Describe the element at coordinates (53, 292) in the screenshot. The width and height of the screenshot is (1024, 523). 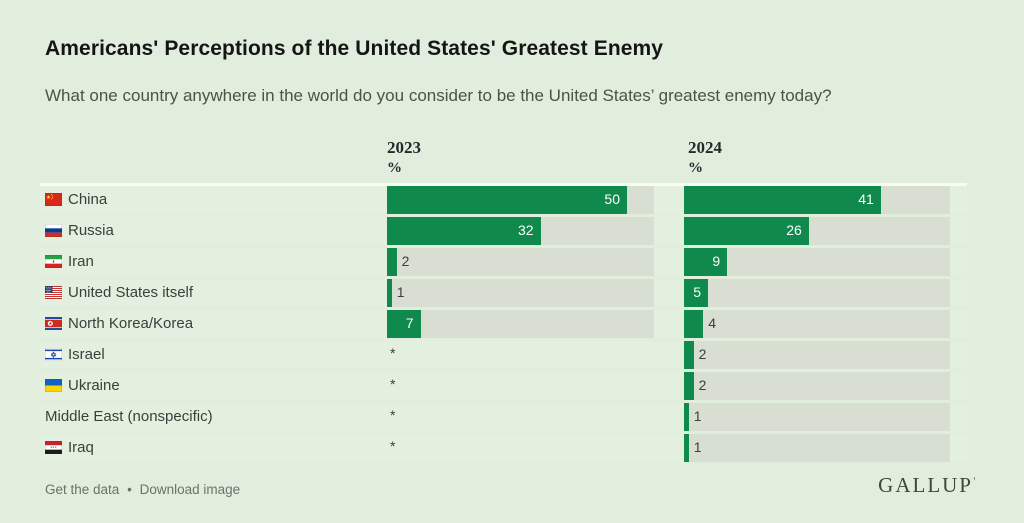
I see `usa-flag-icon` at that location.